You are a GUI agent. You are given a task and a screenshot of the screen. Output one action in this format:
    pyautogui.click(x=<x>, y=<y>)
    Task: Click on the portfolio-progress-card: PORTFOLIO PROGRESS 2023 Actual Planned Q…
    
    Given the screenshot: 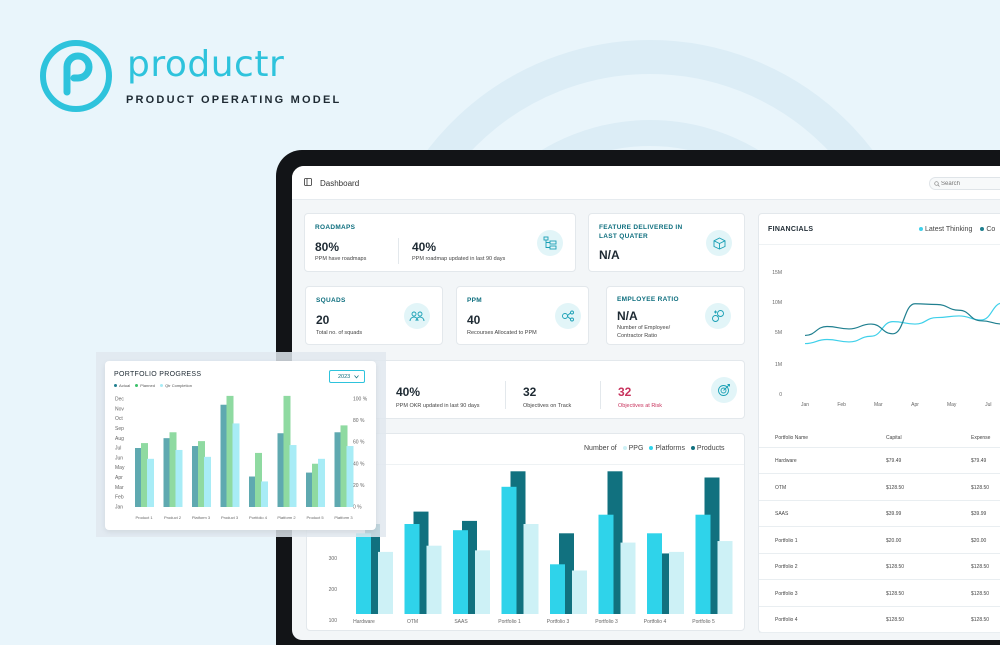 What is the action you would take?
    pyautogui.click(x=240, y=445)
    